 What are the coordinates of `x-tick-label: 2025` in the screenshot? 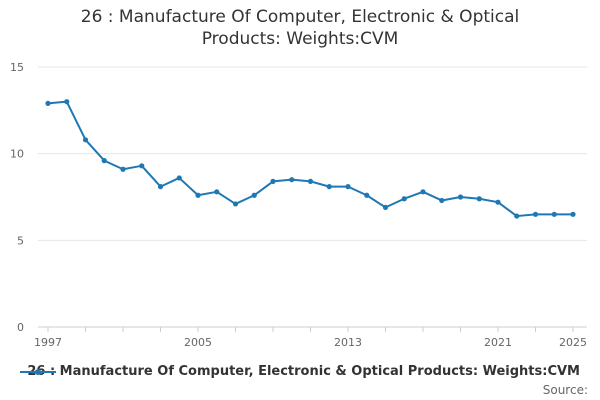 It's located at (573, 342).